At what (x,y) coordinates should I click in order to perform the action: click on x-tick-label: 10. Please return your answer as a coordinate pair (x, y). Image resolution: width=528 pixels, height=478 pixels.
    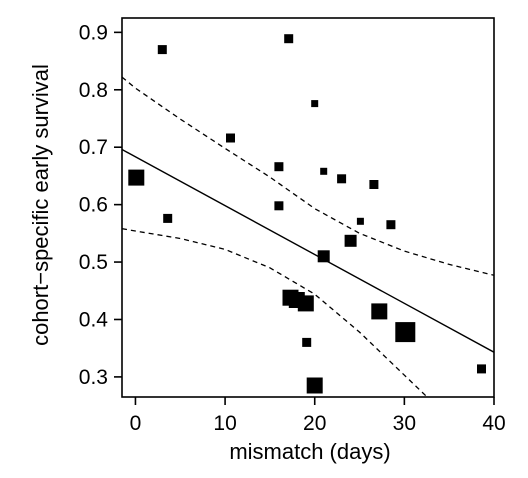
    Looking at the image, I should click on (224, 423).